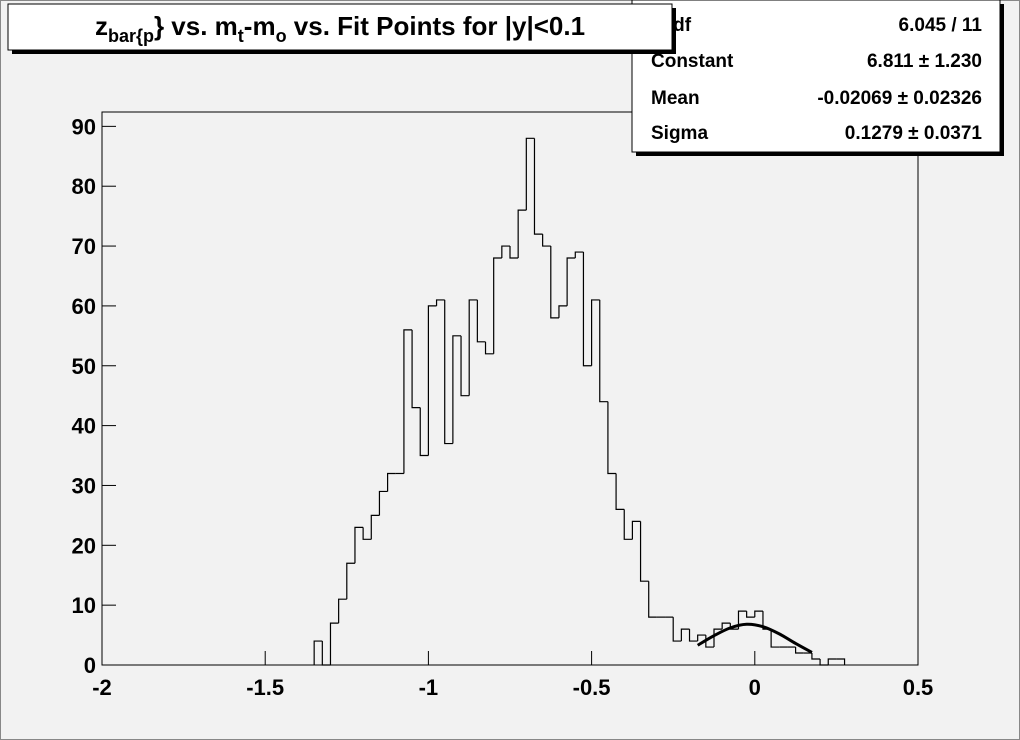 This screenshot has width=1020, height=740. I want to click on stat-value: 0.1279 ± 0.0371, so click(914, 133).